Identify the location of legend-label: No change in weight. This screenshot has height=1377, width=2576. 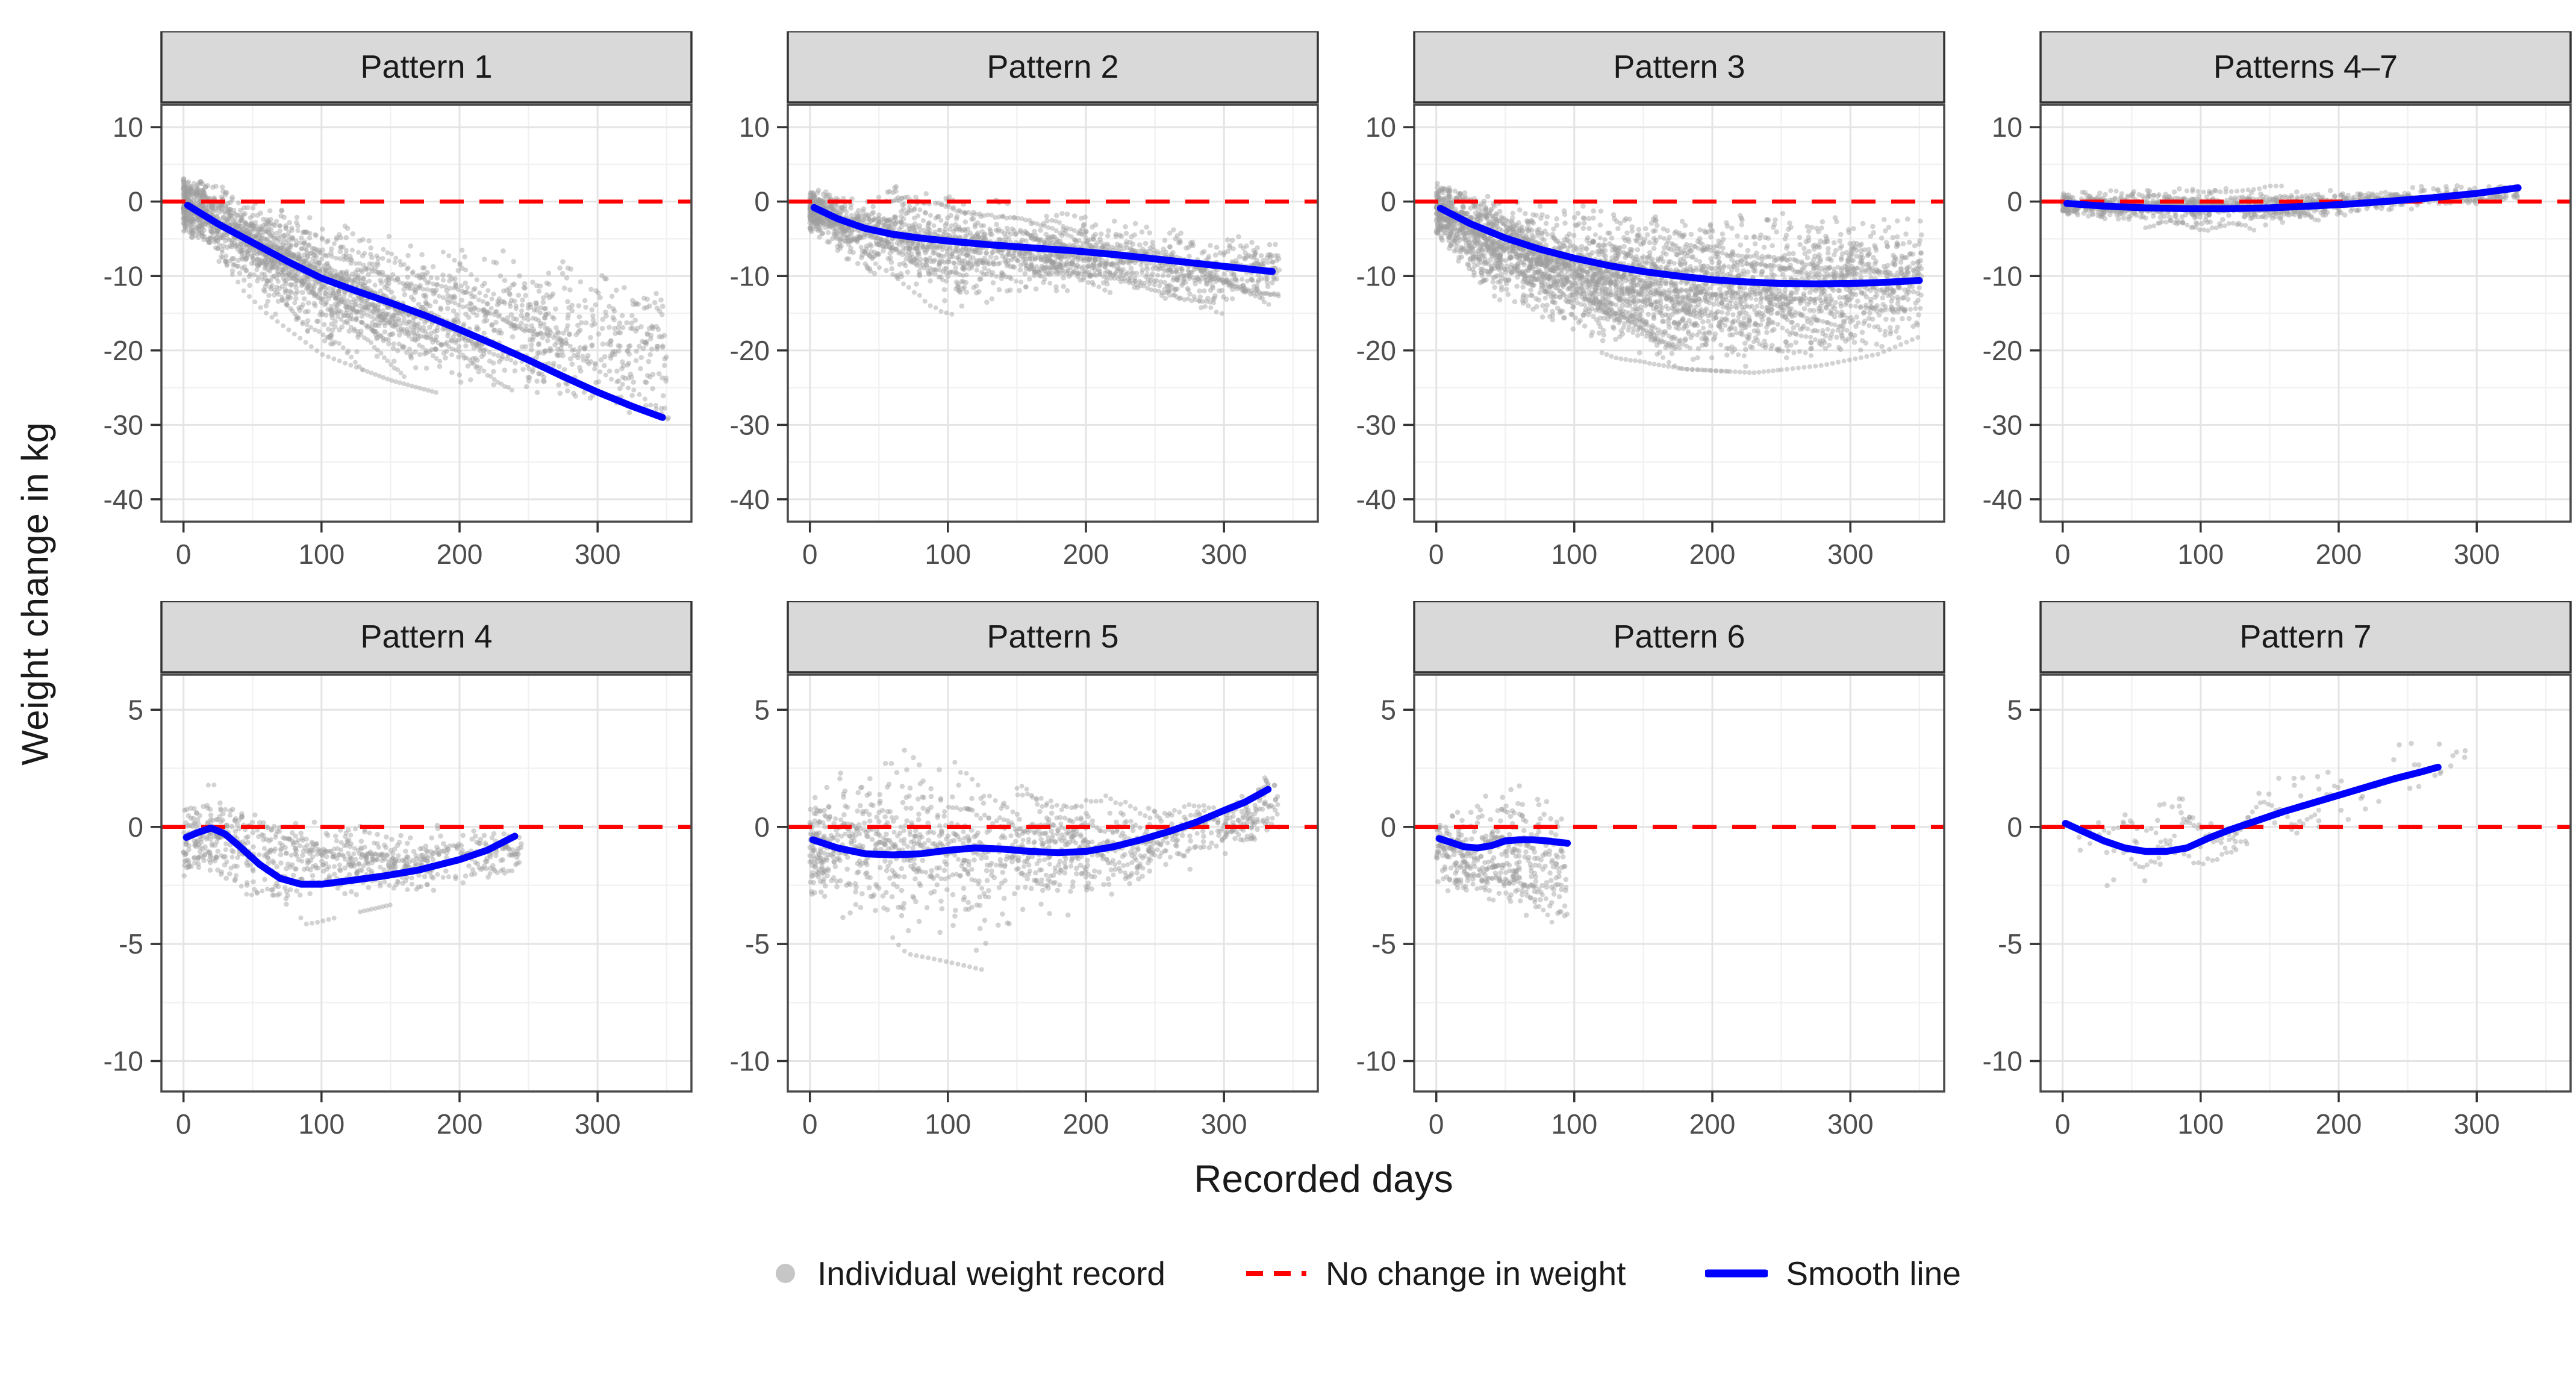
(1475, 1274).